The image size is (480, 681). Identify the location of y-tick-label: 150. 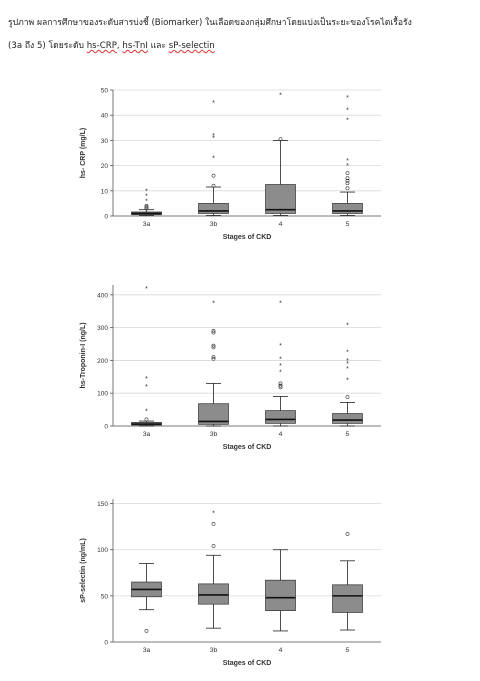
(102, 504).